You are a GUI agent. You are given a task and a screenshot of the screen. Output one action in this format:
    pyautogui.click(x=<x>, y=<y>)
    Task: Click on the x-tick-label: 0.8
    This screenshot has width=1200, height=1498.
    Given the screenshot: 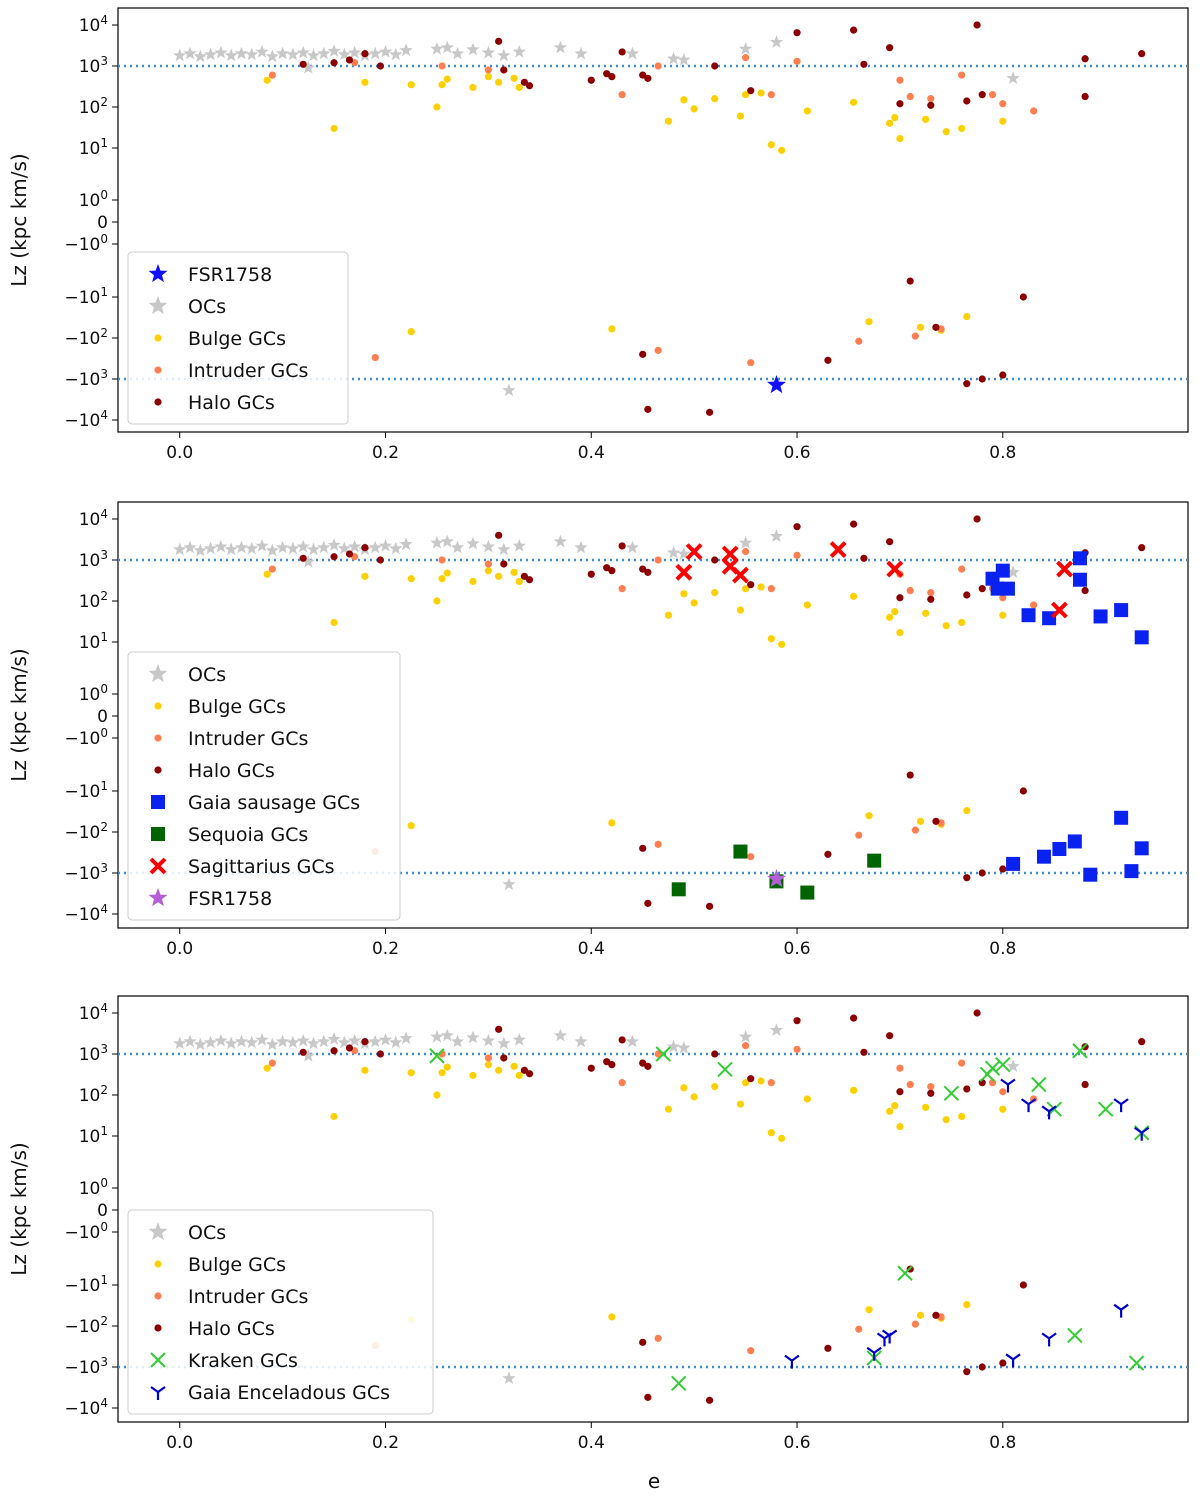 What is the action you would take?
    pyautogui.click(x=1002, y=949)
    